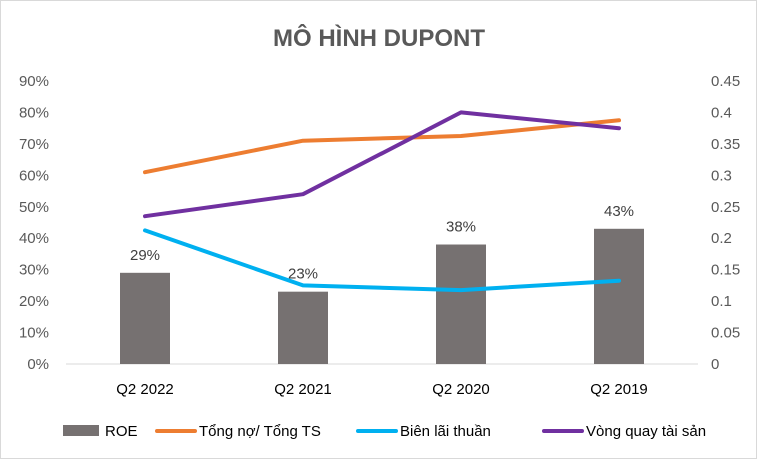  Describe the element at coordinates (34, 112) in the screenshot. I see `y-left-tick-label: 80%` at that location.